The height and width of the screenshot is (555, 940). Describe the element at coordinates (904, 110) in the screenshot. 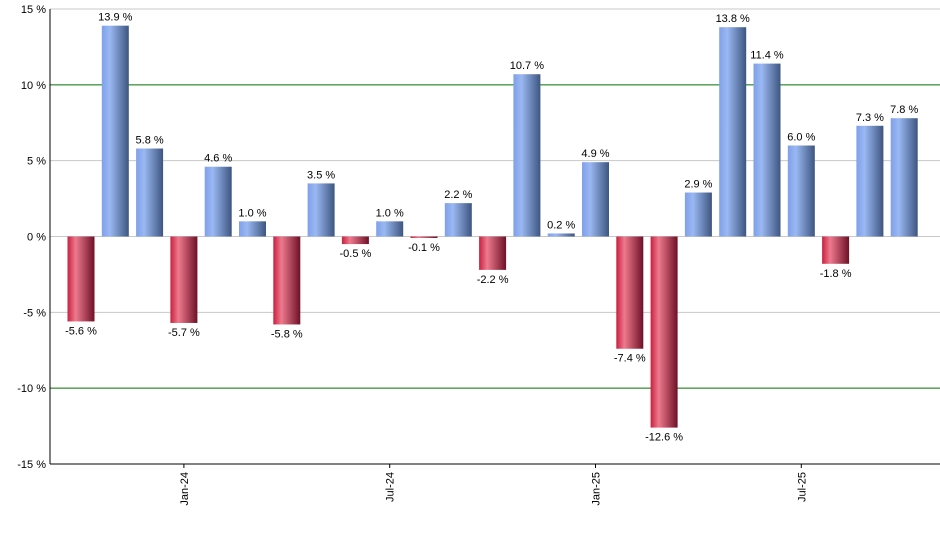

I see `data-label: 7.8 %` at that location.